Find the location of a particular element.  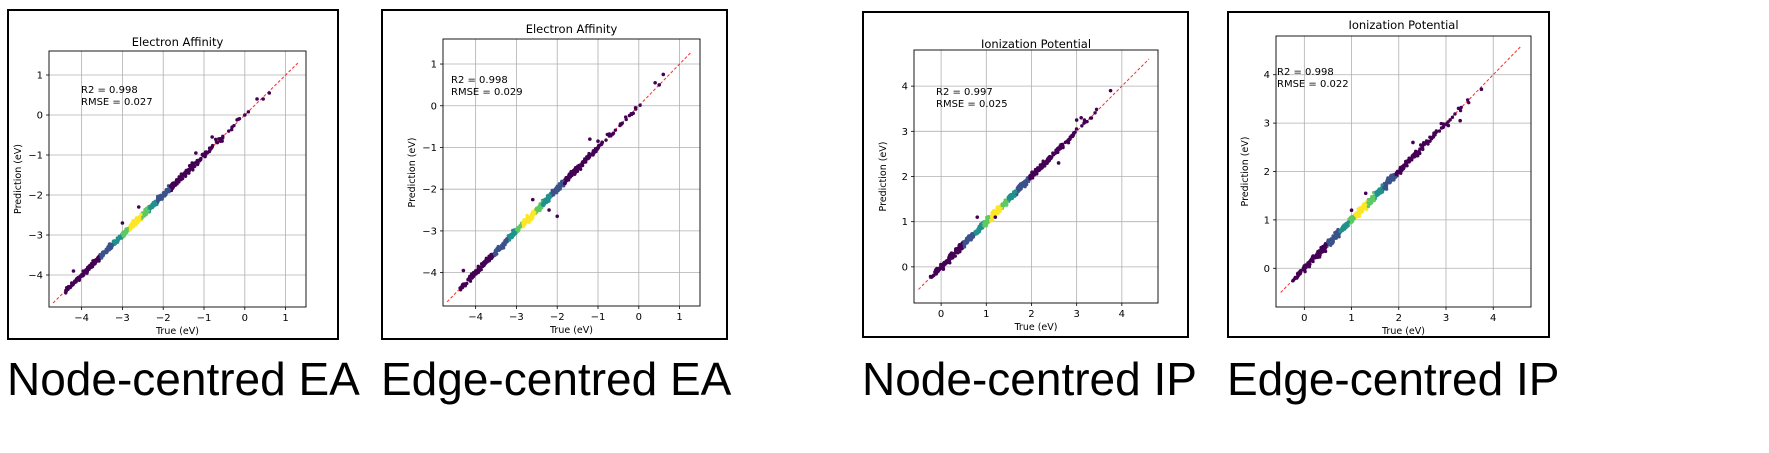

caption-edge-centred-ip: Edge-centred IP is located at coordinates (1393, 379).